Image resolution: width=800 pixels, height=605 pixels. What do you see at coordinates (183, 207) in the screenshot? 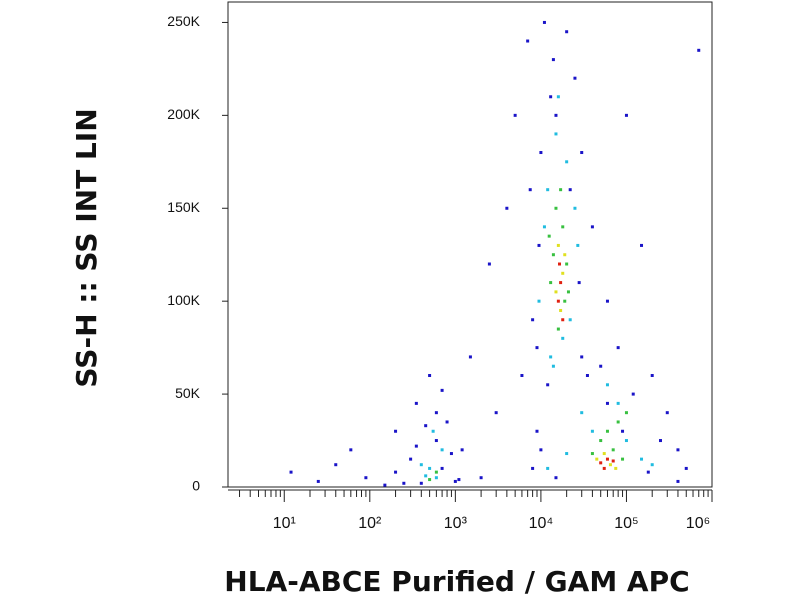
I see `y-tick-label: 150K` at bounding box center [183, 207].